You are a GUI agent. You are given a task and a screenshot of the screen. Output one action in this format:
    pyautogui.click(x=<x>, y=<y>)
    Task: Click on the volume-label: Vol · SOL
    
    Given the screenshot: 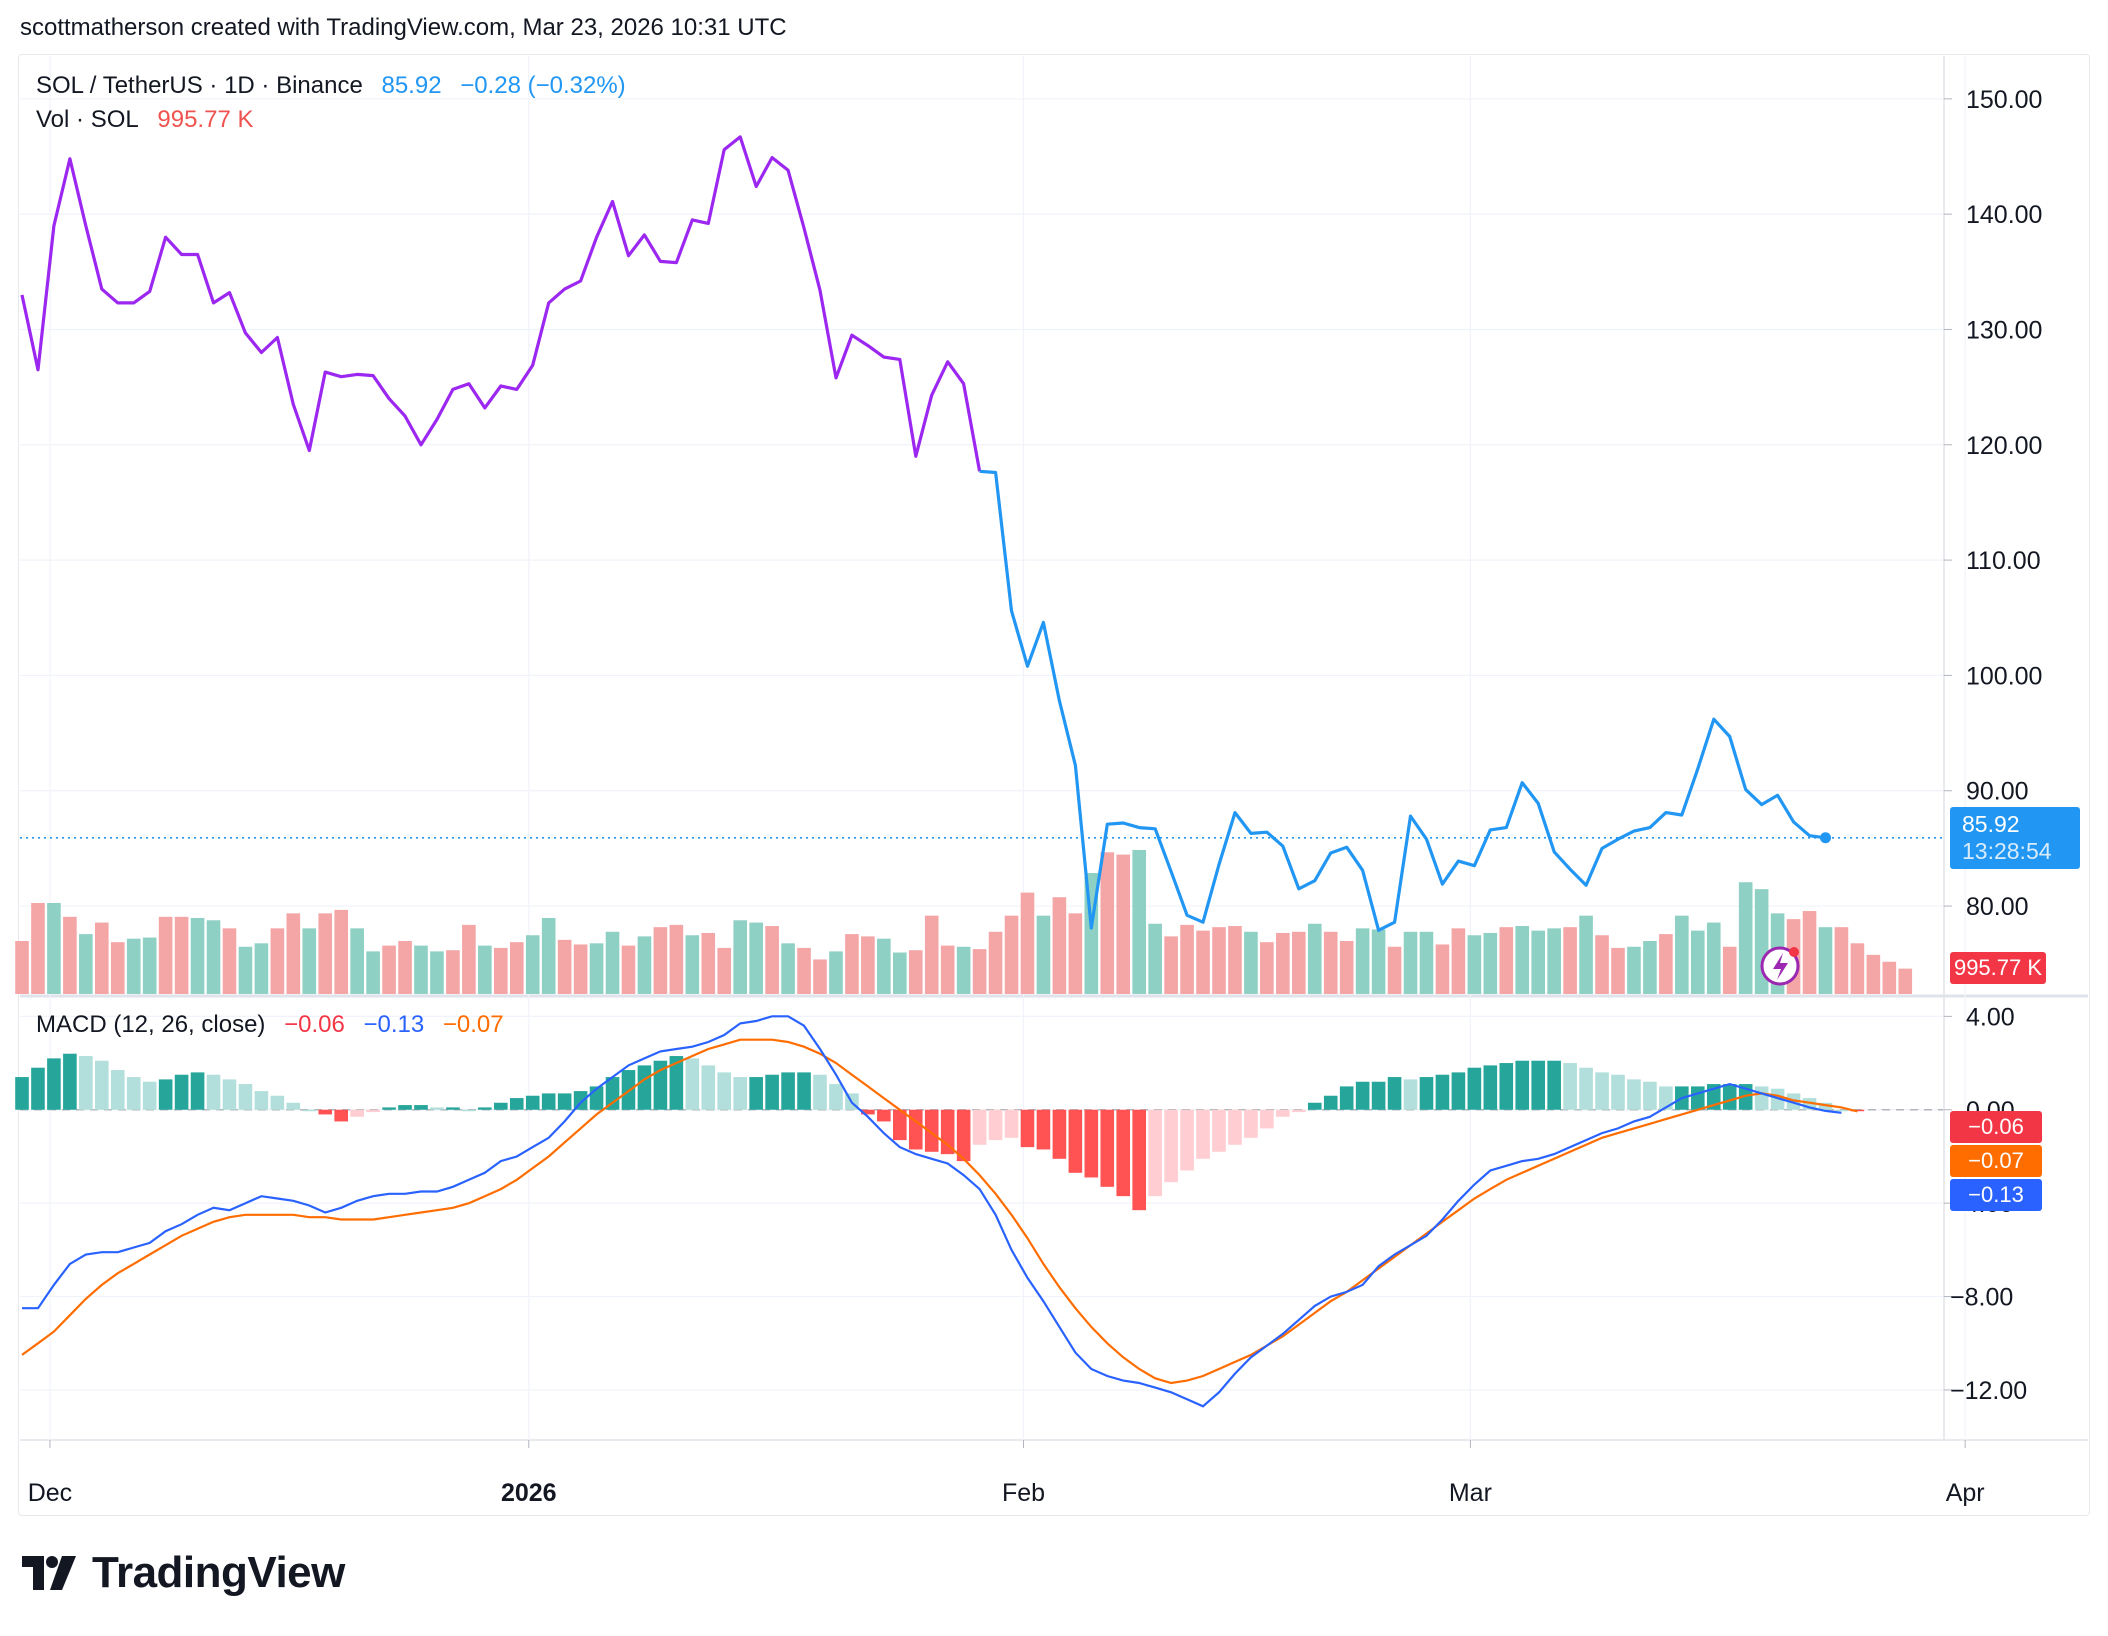 What is the action you would take?
    pyautogui.click(x=87, y=119)
    